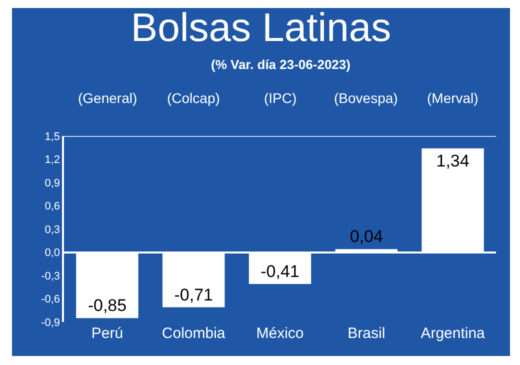 This screenshot has width=520, height=365. What do you see at coordinates (194, 333) in the screenshot?
I see `x-tick-label: Colombia` at bounding box center [194, 333].